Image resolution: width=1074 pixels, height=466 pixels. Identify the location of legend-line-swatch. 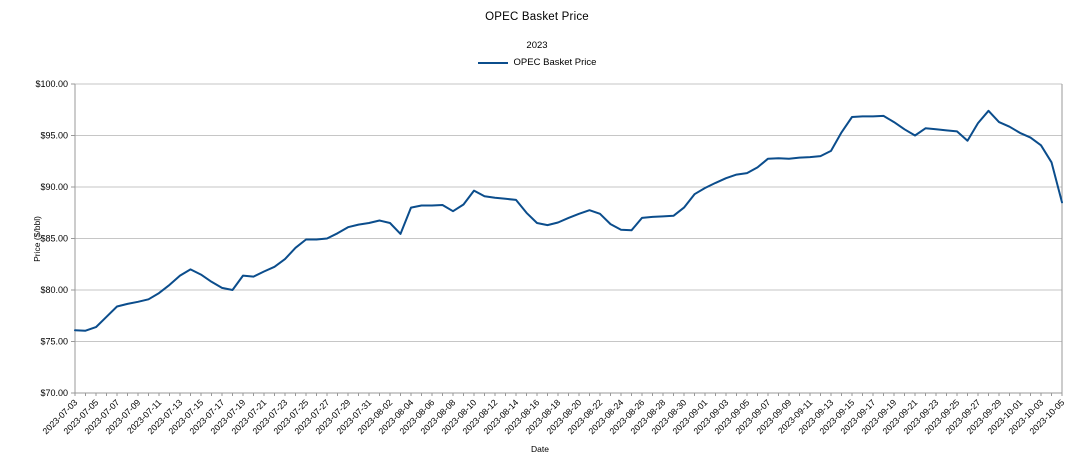
(492, 62).